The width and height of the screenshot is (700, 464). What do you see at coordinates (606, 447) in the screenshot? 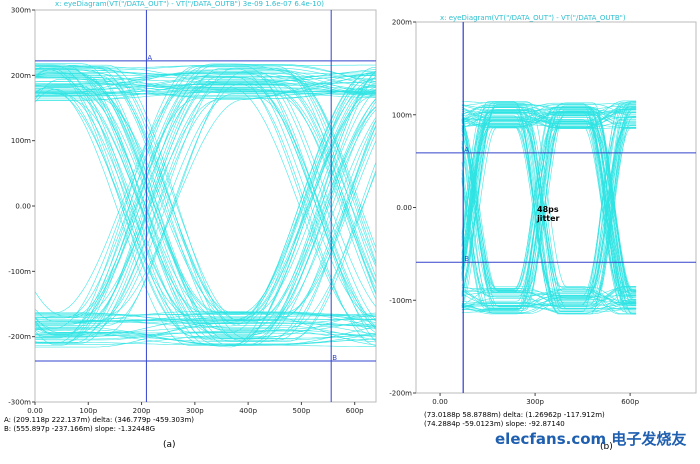
I see `caption: (b)` at bounding box center [606, 447].